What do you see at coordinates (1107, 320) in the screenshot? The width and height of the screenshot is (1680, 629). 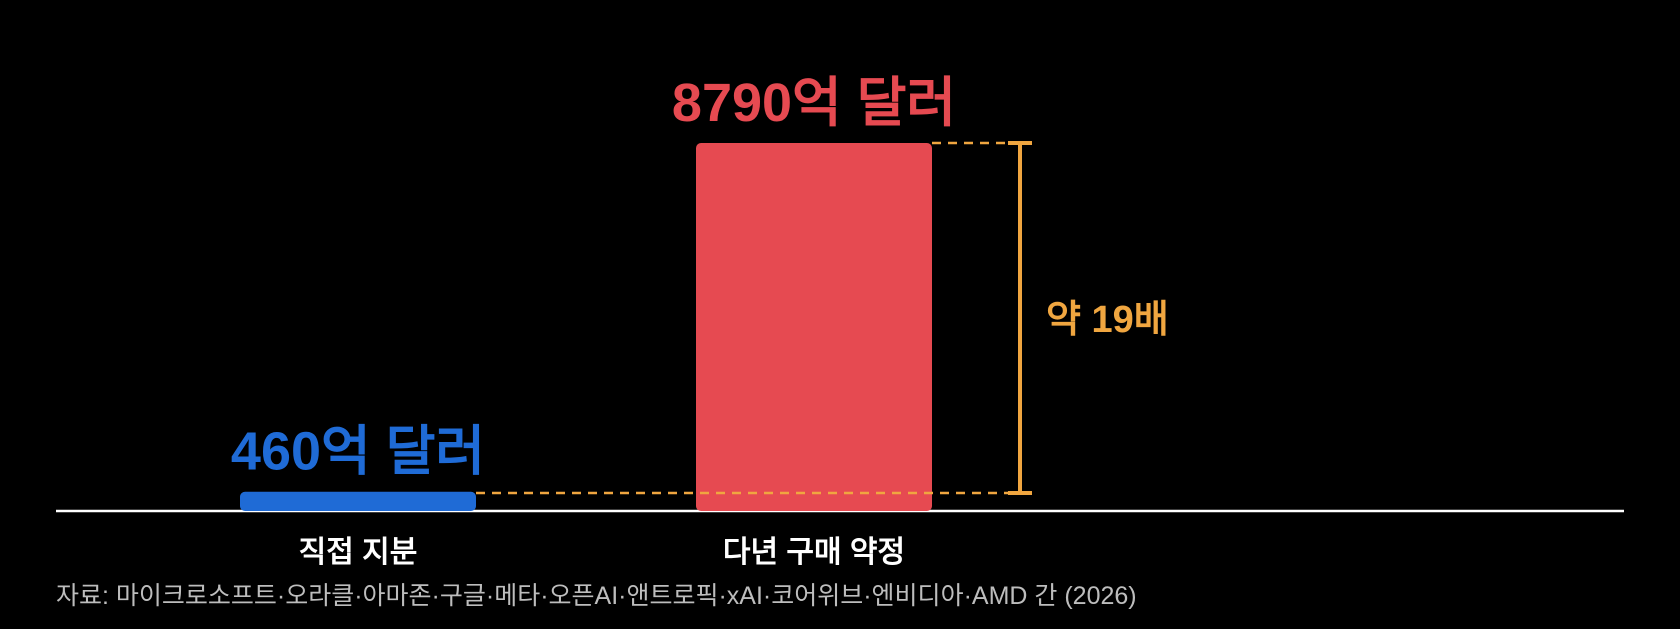 I see `annotation-label: 약 19배` at bounding box center [1107, 320].